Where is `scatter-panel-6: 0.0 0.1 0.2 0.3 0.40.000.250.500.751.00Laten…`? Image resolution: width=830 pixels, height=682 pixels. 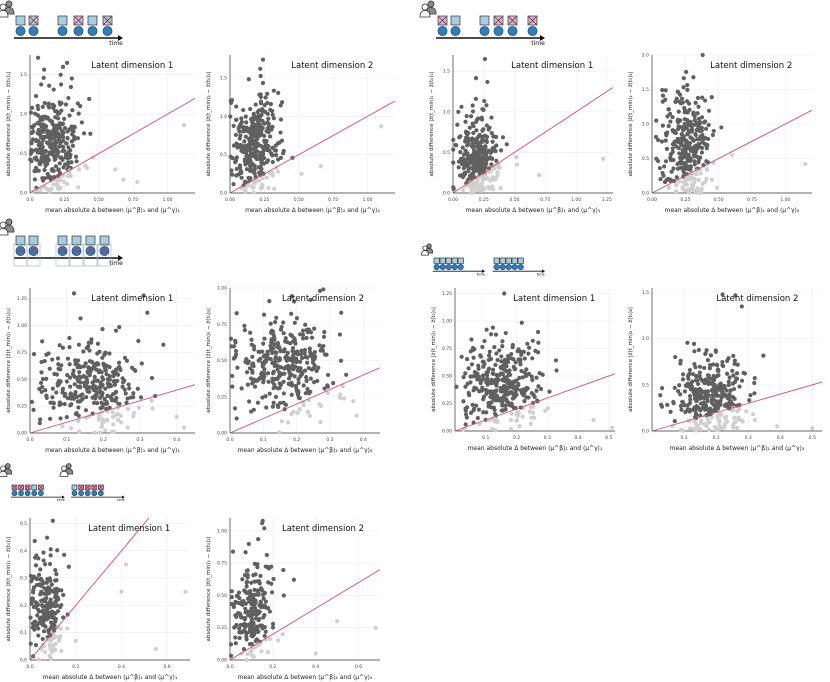 scatter-panel-6: 0.0 0.1 0.2 0.3 0.40.000.250.500.751.00Laten… is located at coordinates (293, 370).